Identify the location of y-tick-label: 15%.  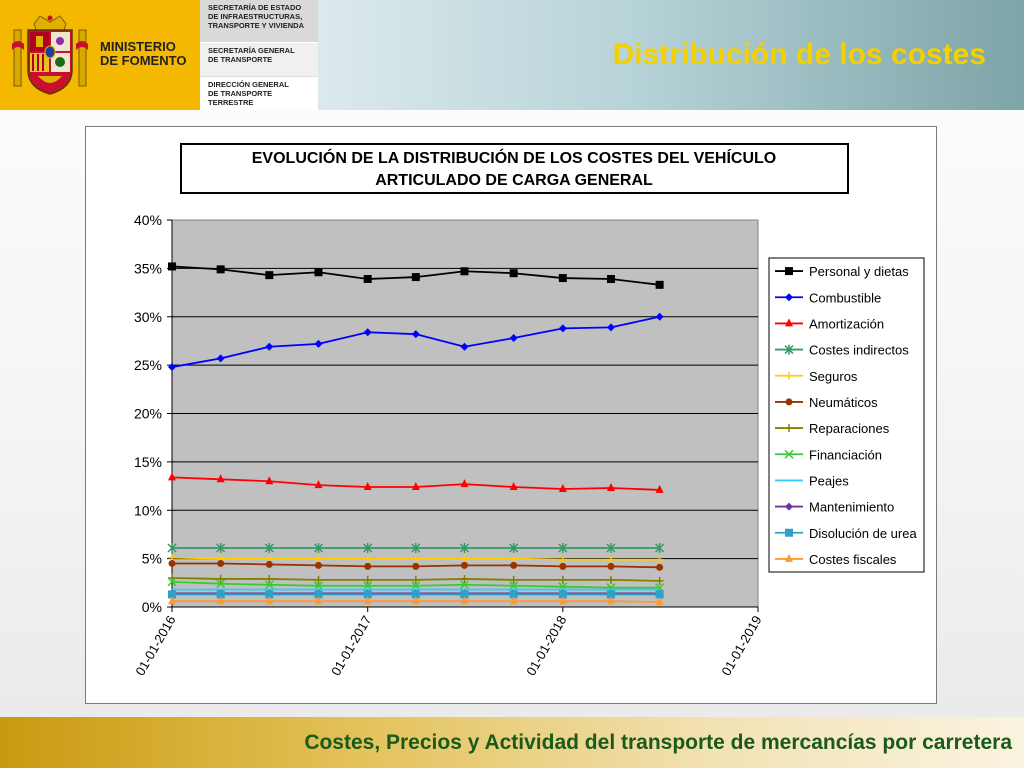
(148, 462).